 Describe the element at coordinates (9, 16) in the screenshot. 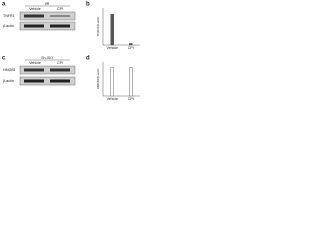

I see `blot-label: TNFR1` at that location.